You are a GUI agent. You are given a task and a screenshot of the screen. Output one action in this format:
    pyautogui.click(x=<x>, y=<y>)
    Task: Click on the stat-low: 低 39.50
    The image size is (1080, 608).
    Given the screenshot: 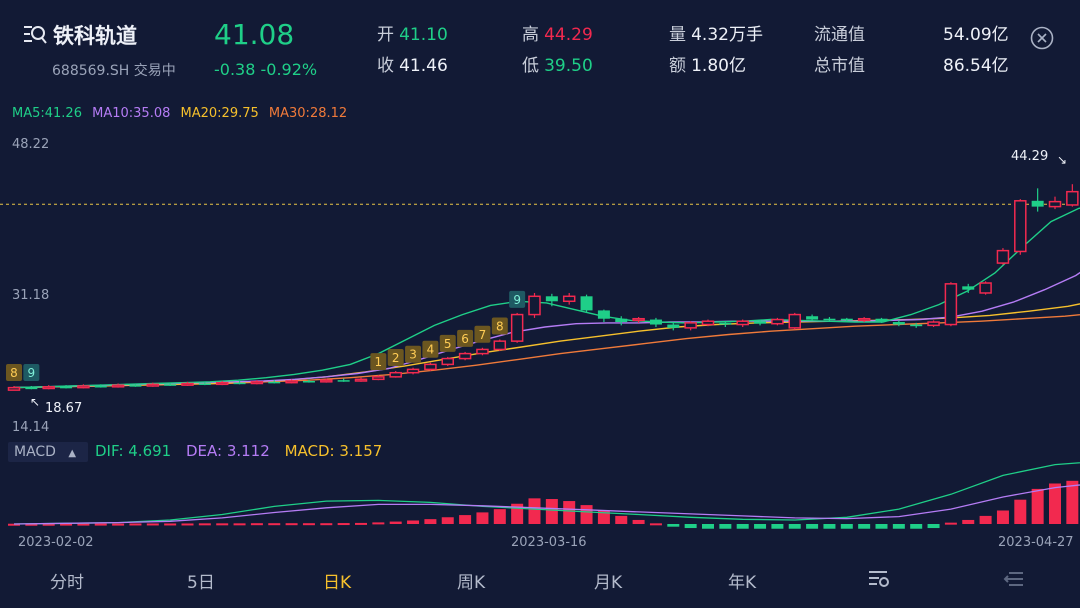 What is the action you would take?
    pyautogui.click(x=557, y=63)
    